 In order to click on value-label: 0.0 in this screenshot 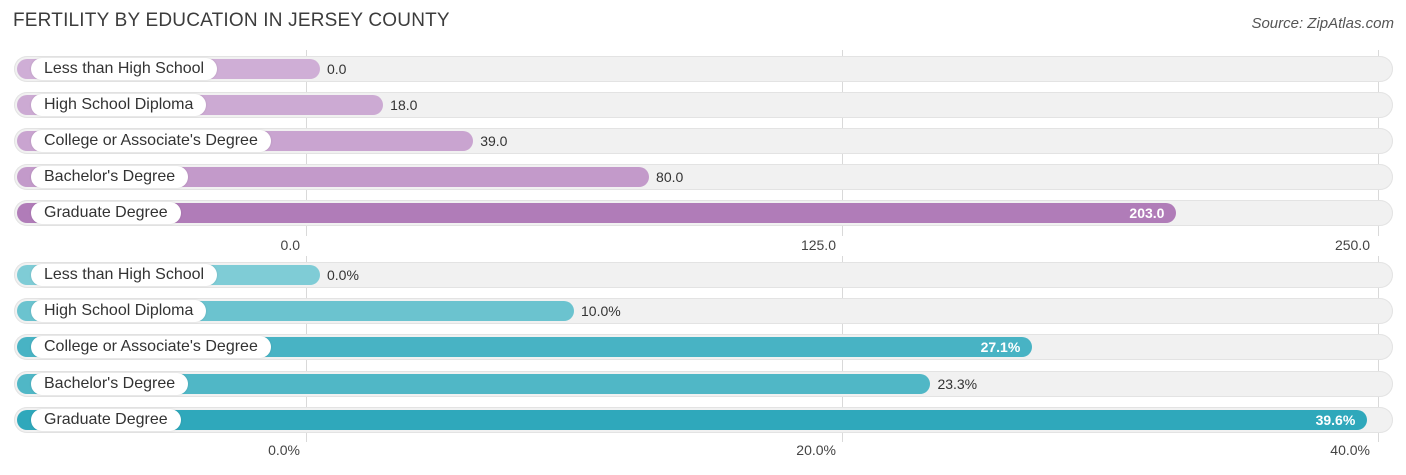, I will do `click(337, 69)`.